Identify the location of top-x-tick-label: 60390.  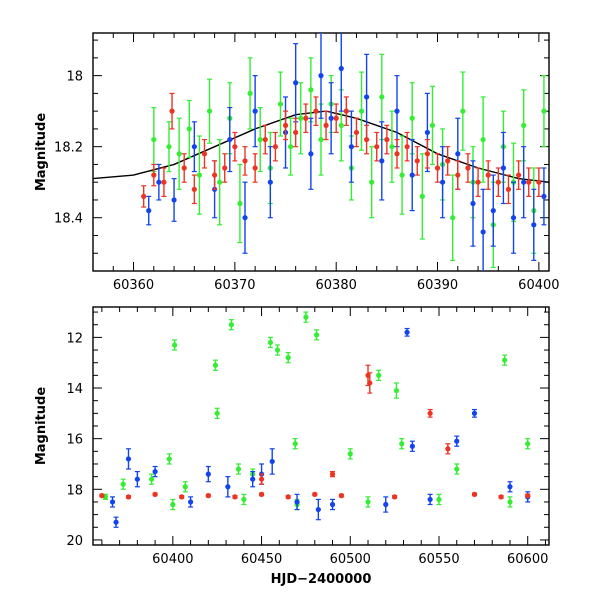
(437, 285).